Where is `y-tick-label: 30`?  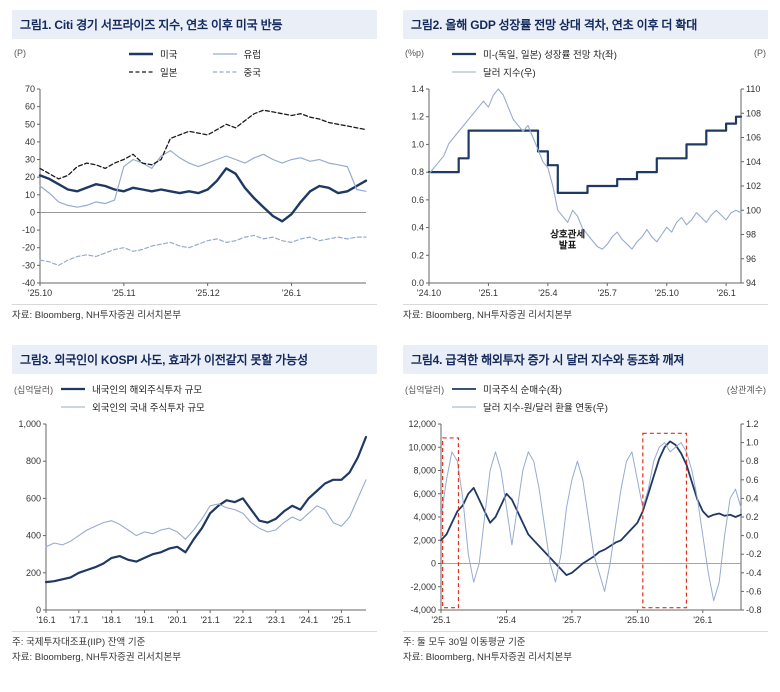 y-tick-label: 30 is located at coordinates (30, 160).